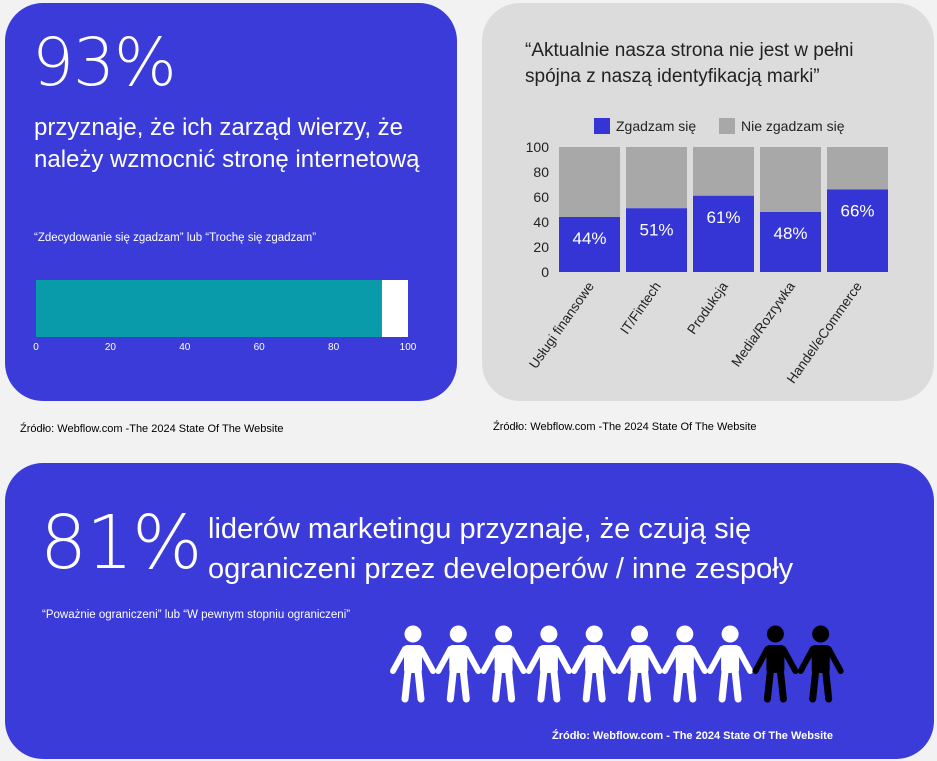  Describe the element at coordinates (589, 238) in the screenshot. I see `data-label: 44%` at that location.